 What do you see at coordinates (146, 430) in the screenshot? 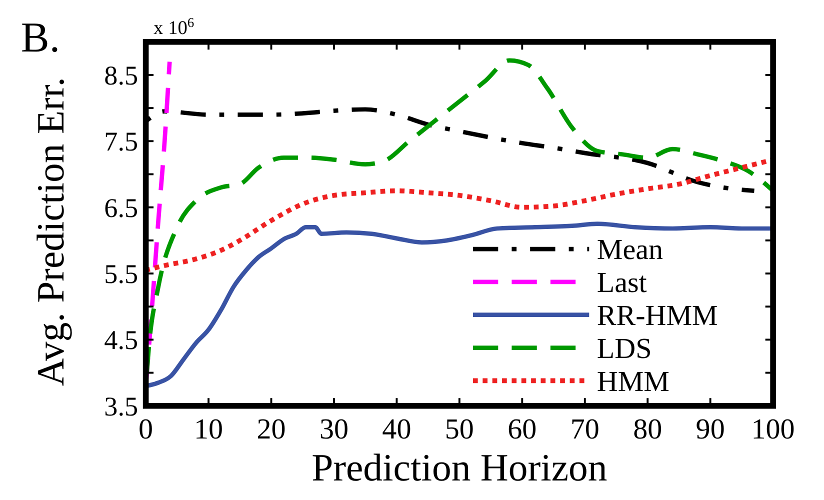
I see `x-tick-label: 0` at bounding box center [146, 430].